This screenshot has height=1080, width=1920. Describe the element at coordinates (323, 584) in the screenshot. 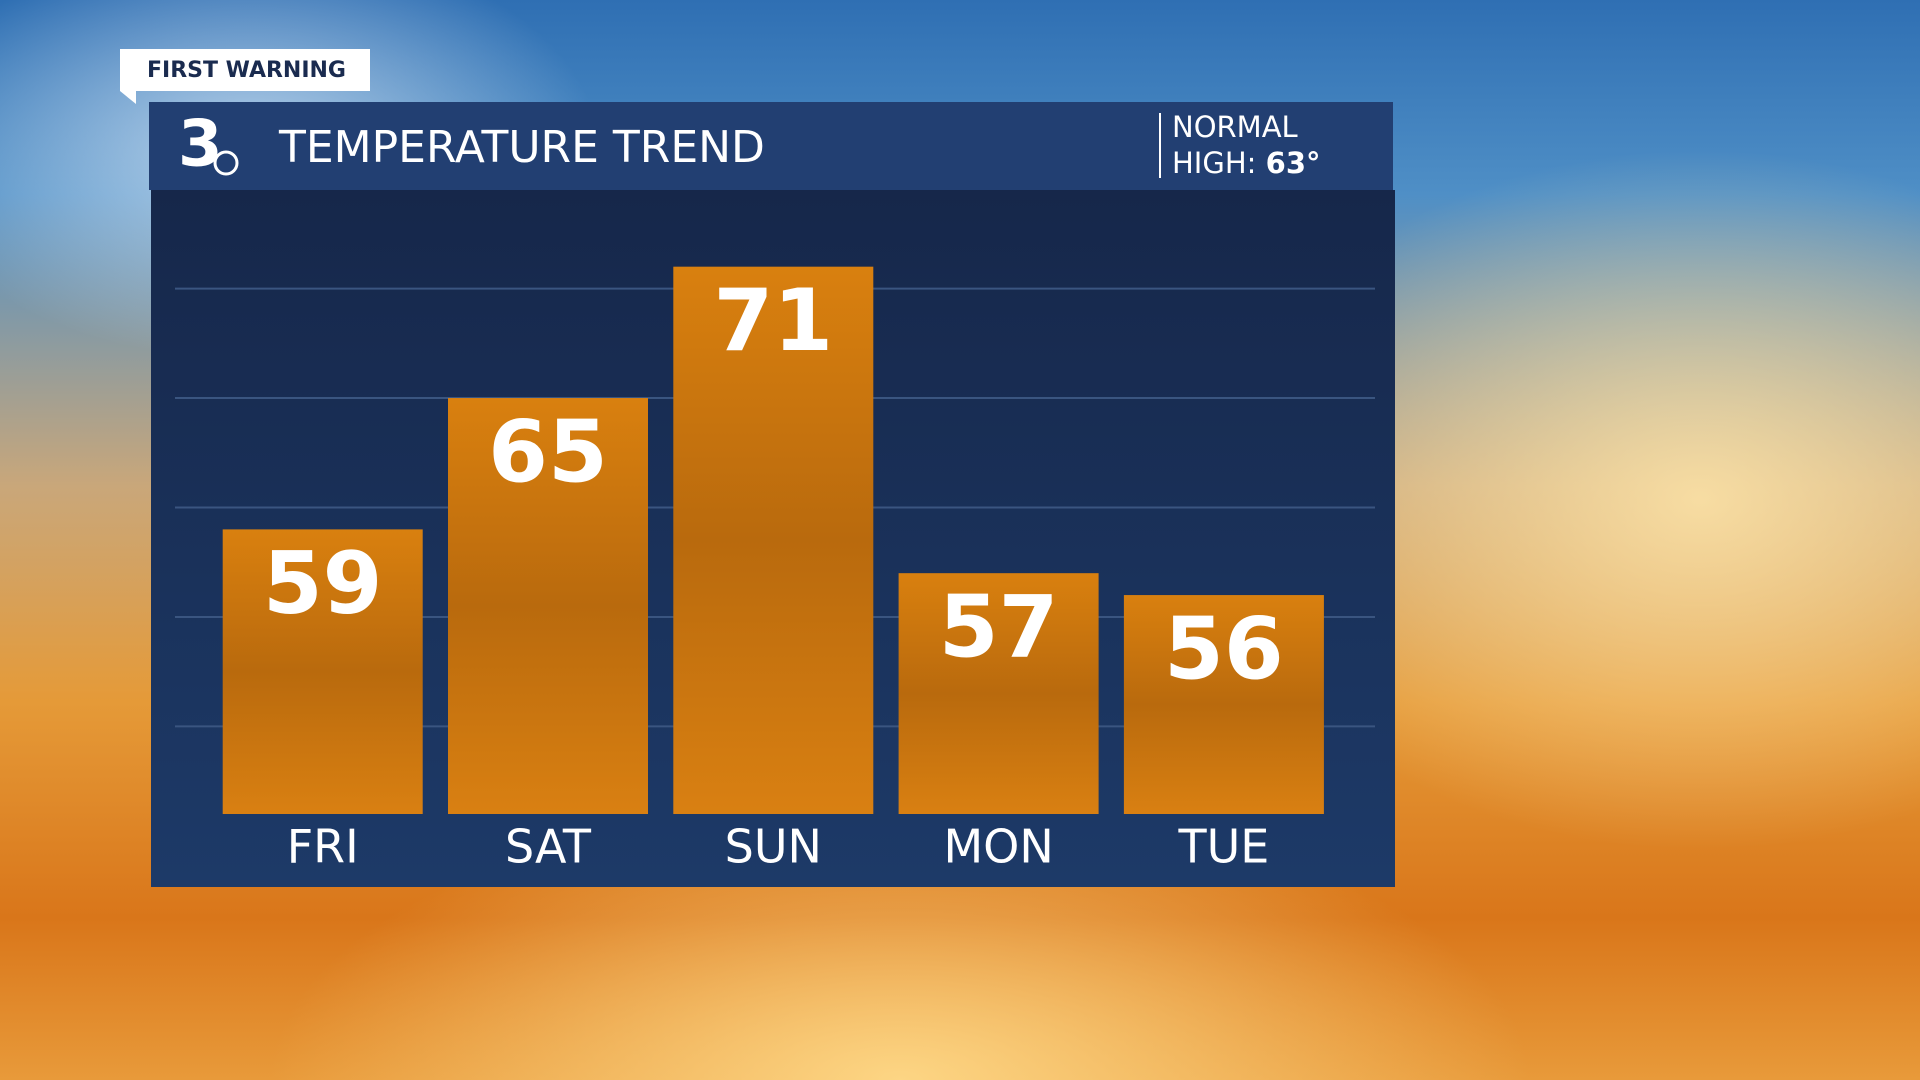

I see `value-label: 59` at that location.